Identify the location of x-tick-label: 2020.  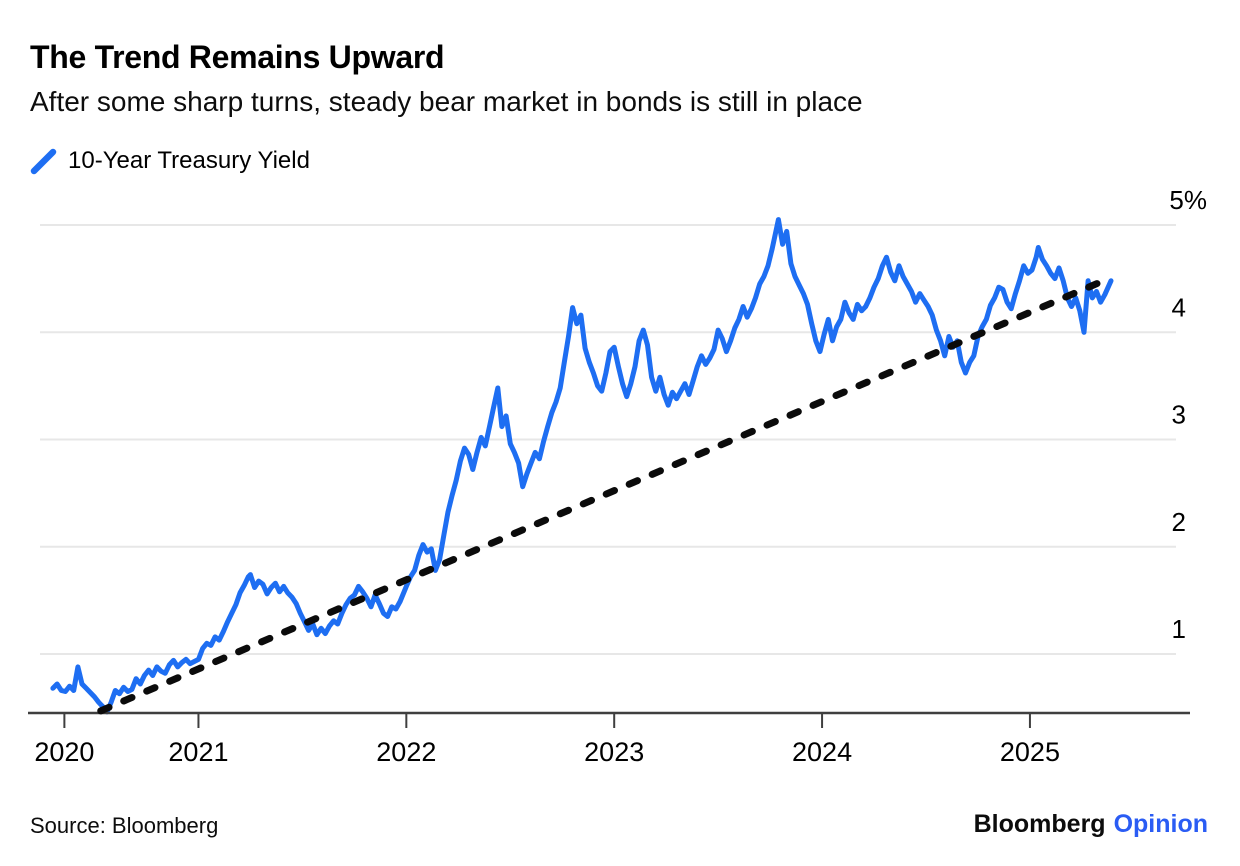
(64, 752).